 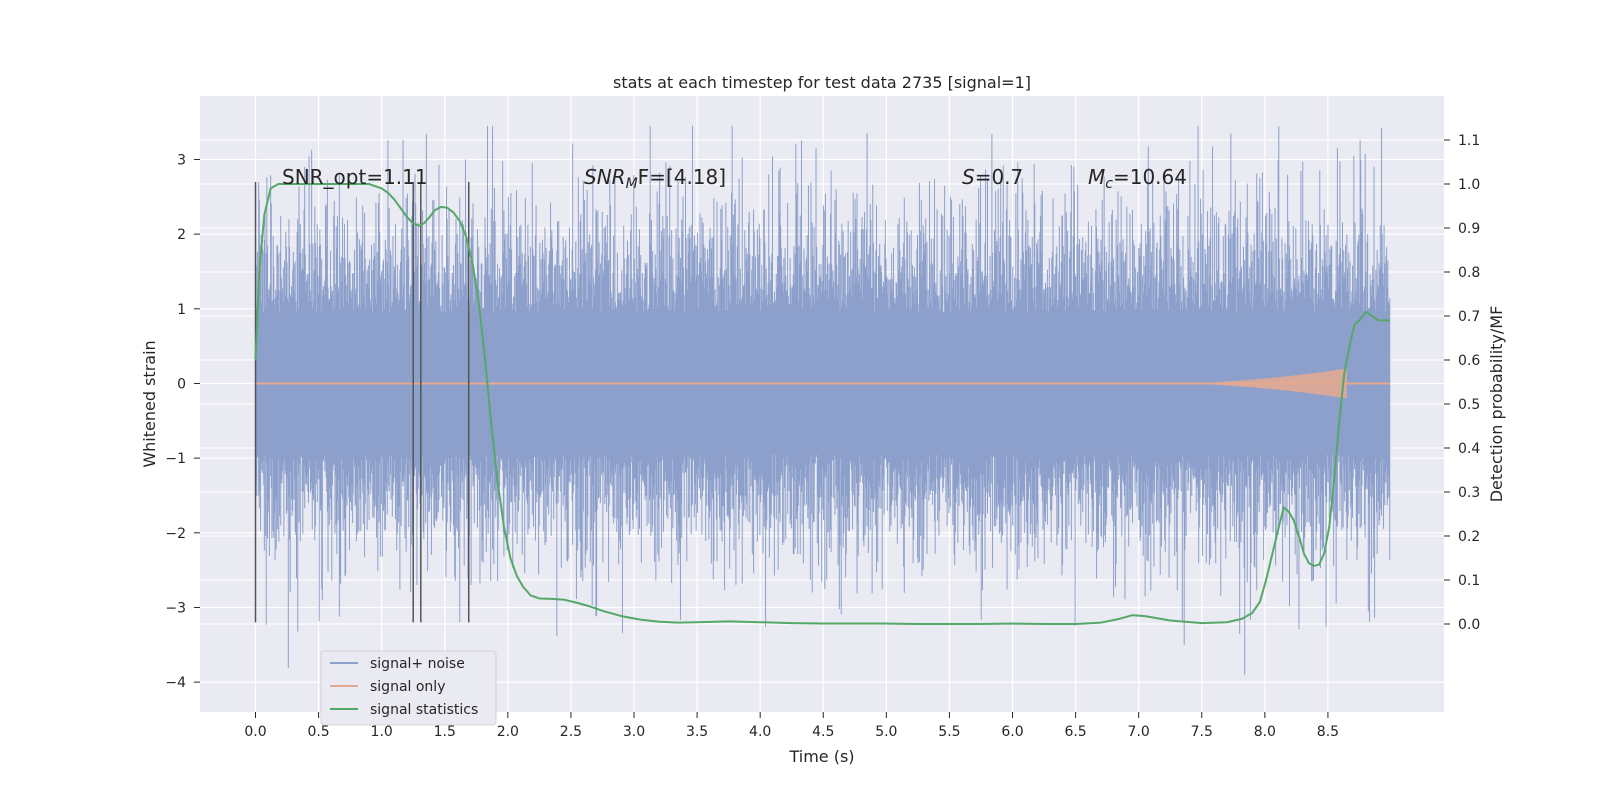 What do you see at coordinates (949, 732) in the screenshot?
I see `x-tick-label: 5.5` at bounding box center [949, 732].